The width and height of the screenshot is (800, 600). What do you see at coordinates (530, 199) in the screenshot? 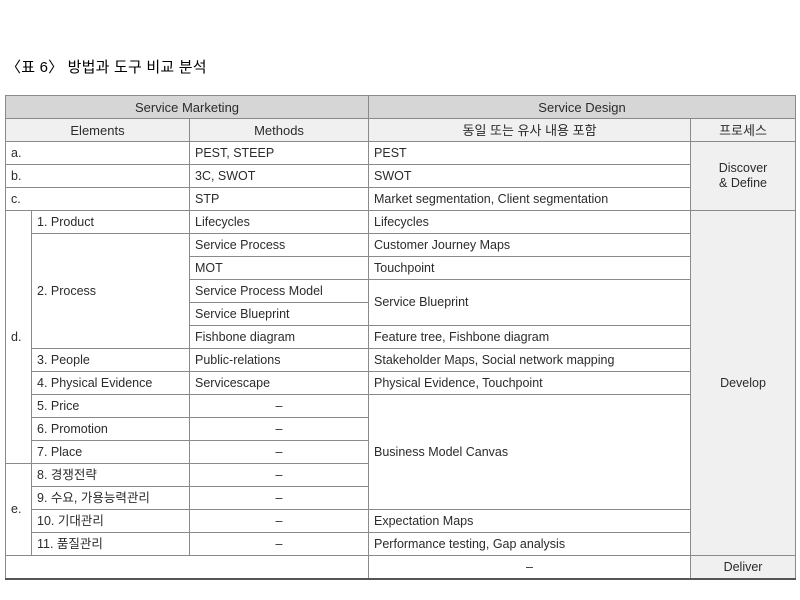
I see `cell-design-c: Market segmentation, Client segmentation` at bounding box center [530, 199].